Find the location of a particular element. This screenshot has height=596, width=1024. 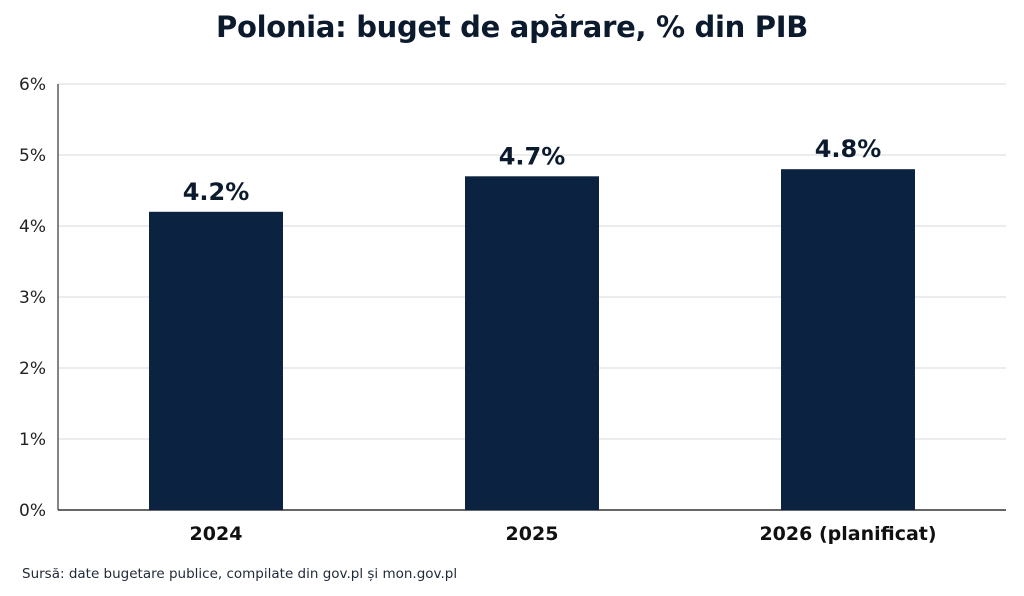

bar-value-label: 4.7% is located at coordinates (532, 156).